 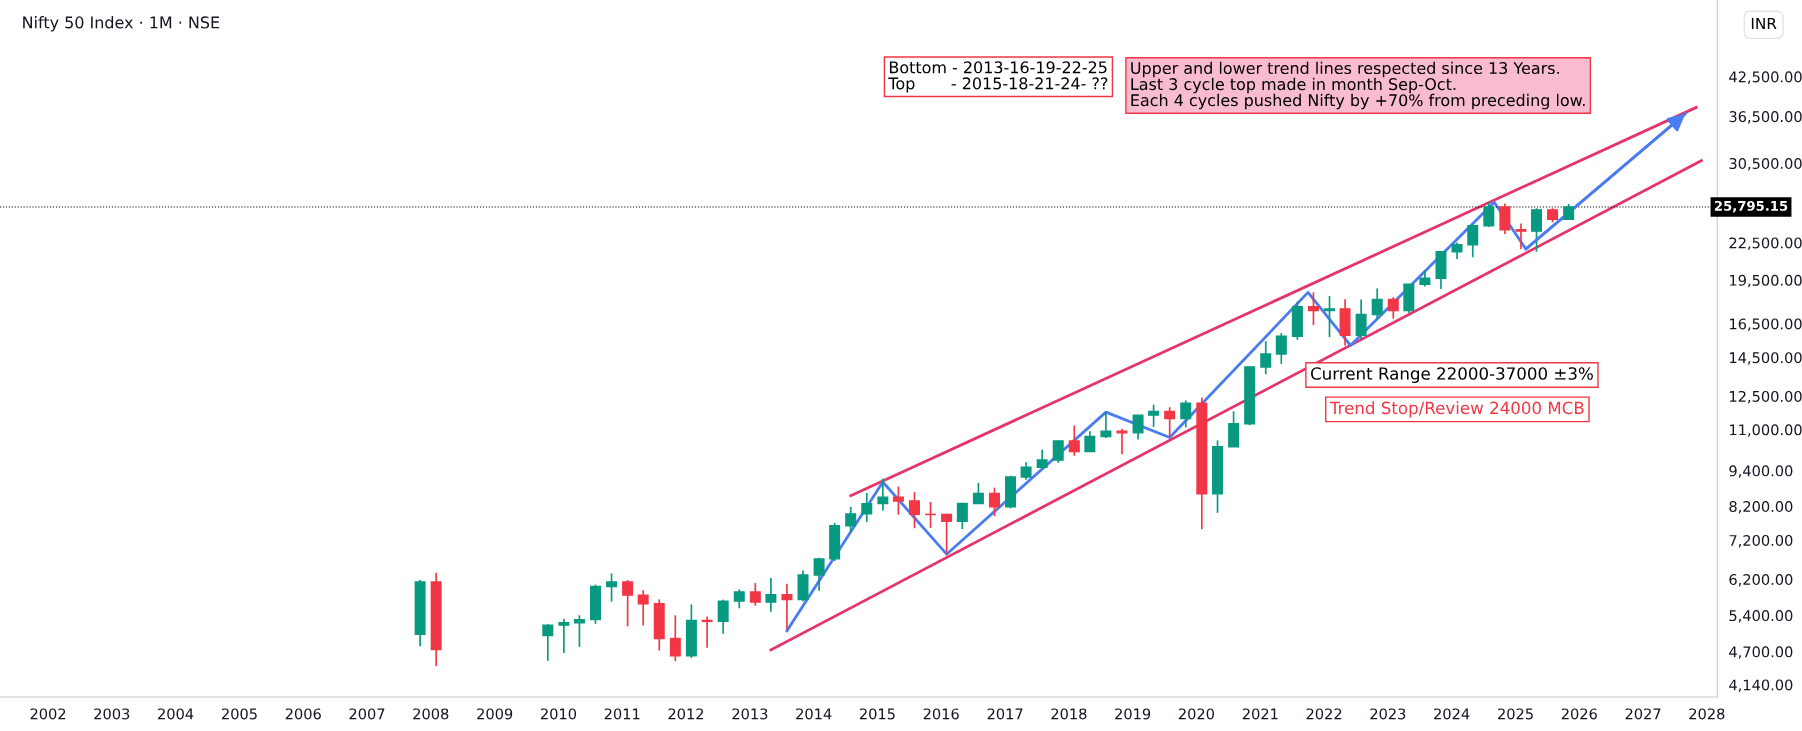 What do you see at coordinates (1358, 85) in the screenshot?
I see `annotation: Upper and lower trend lines respected since 13 Years. Last 3 cycle top made in month Sep-Oct. Each 4 cycles pushed Nifty by +70% from preceding low.` at bounding box center [1358, 85].